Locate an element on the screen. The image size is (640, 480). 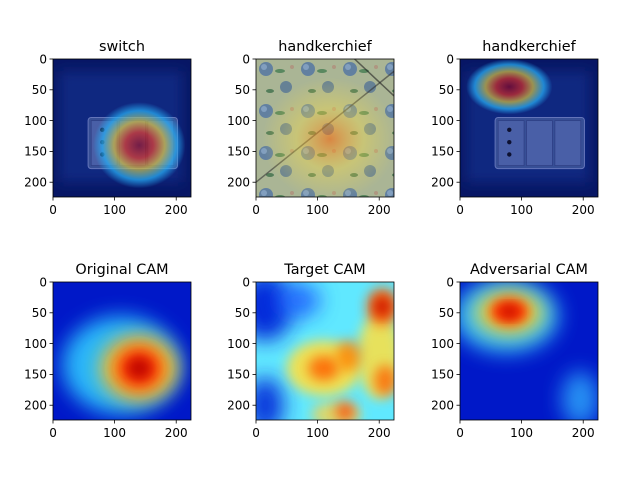
image-top-middle is located at coordinates (325, 128).